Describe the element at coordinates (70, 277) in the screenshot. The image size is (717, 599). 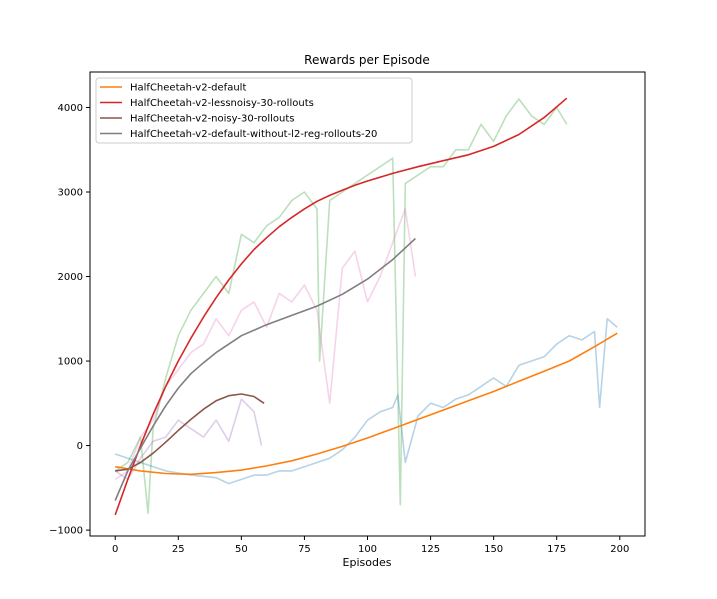
I see `y-tick-label: 2000` at that location.